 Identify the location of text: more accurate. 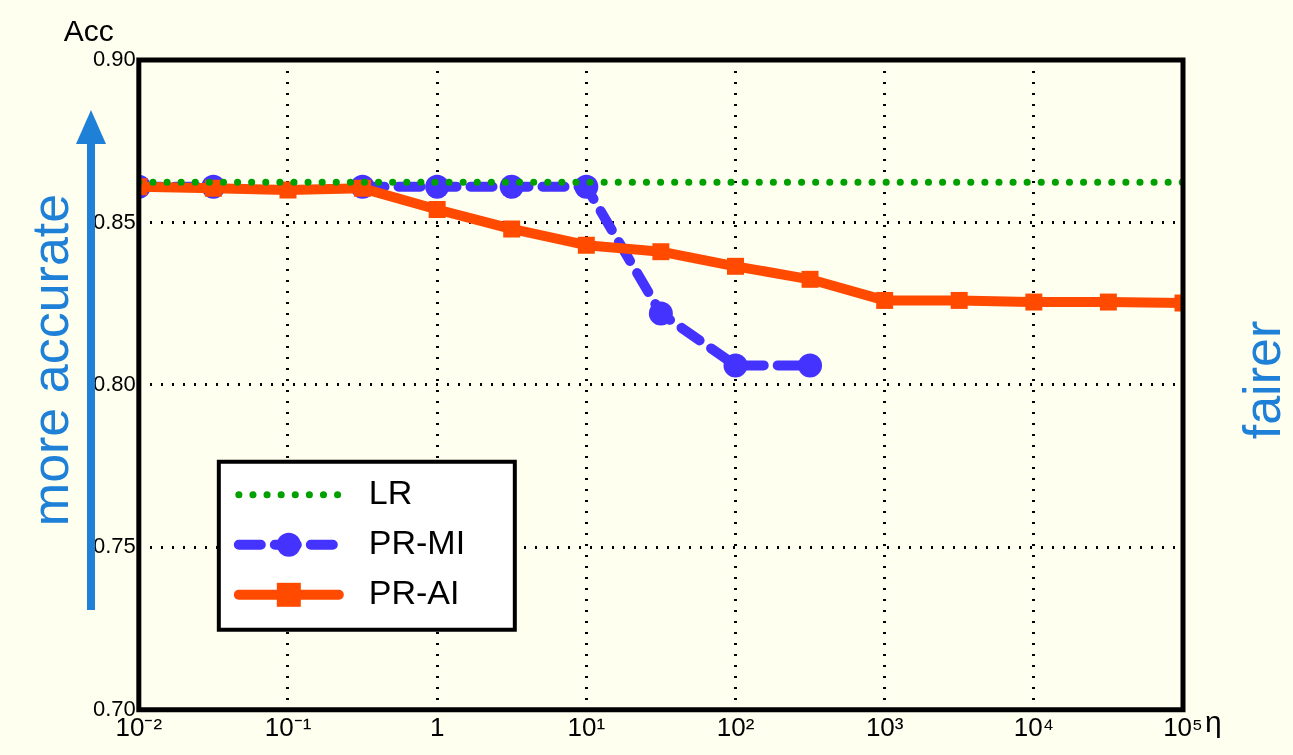
(50, 360).